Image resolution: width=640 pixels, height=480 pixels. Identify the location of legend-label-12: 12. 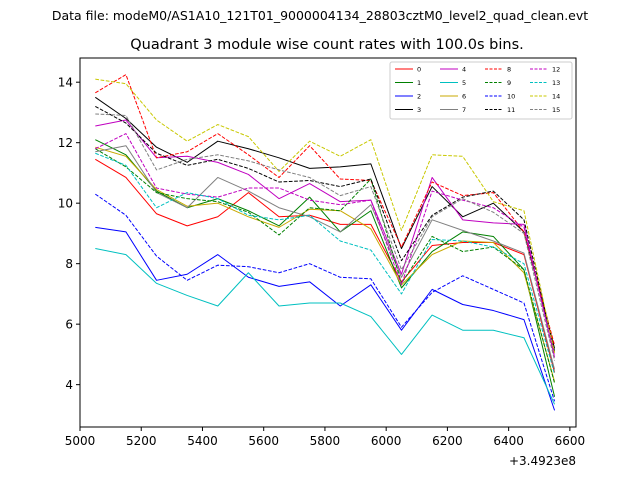
(556, 69).